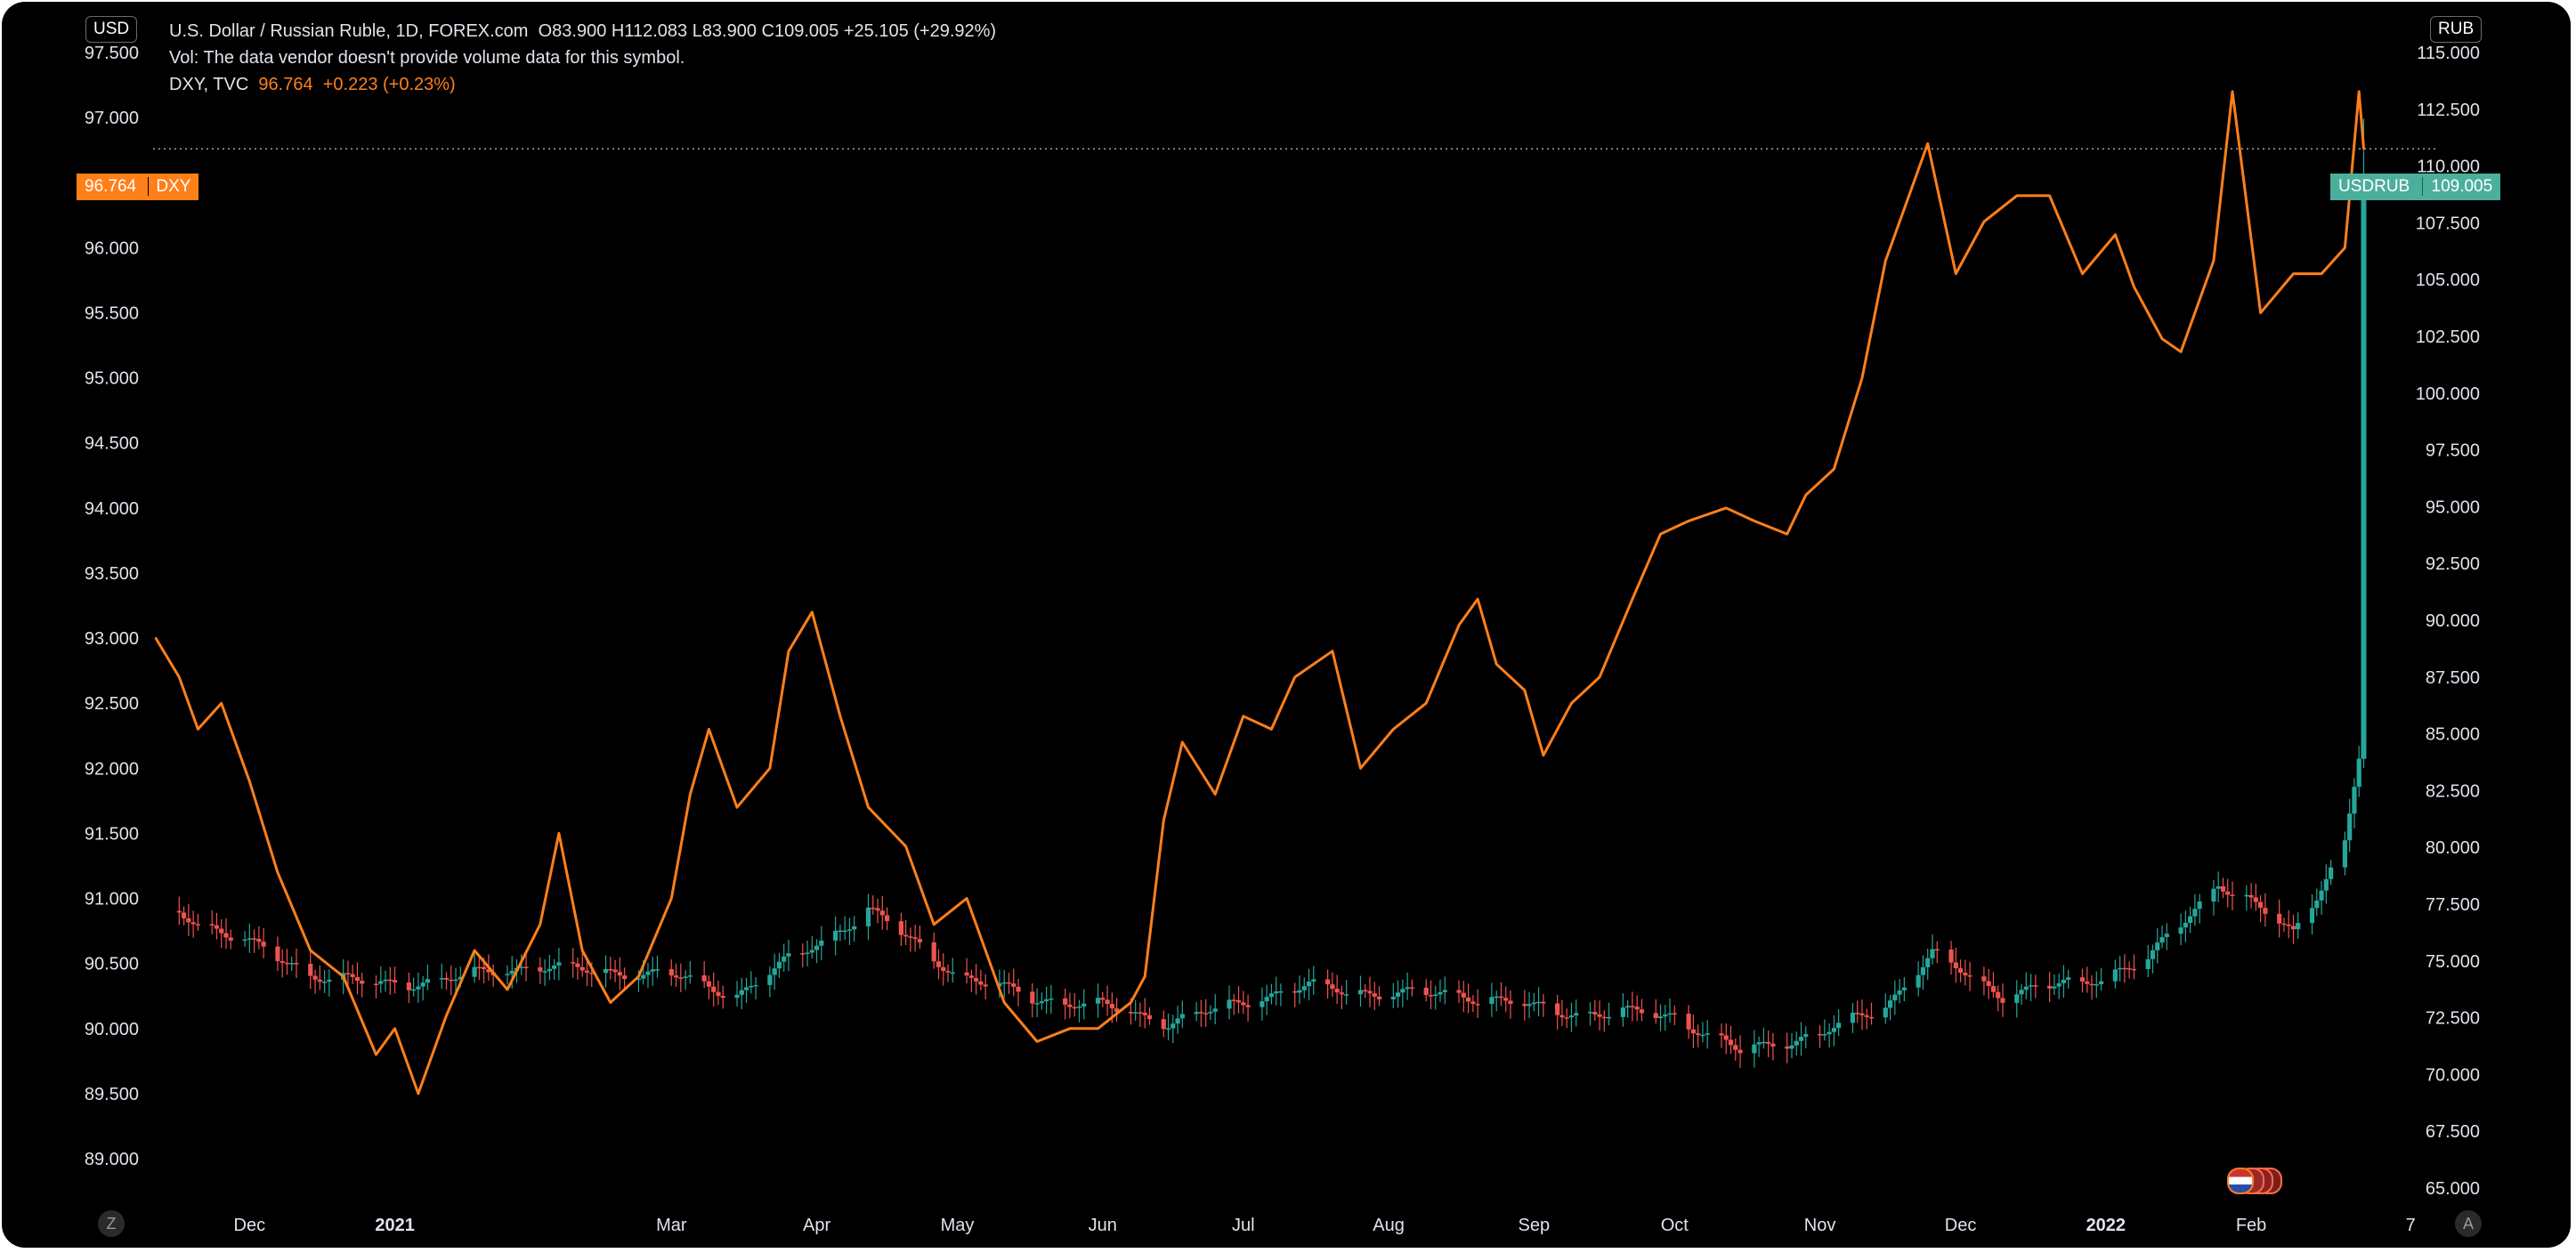  I want to click on dxy-price-name: DXY, so click(169, 186).